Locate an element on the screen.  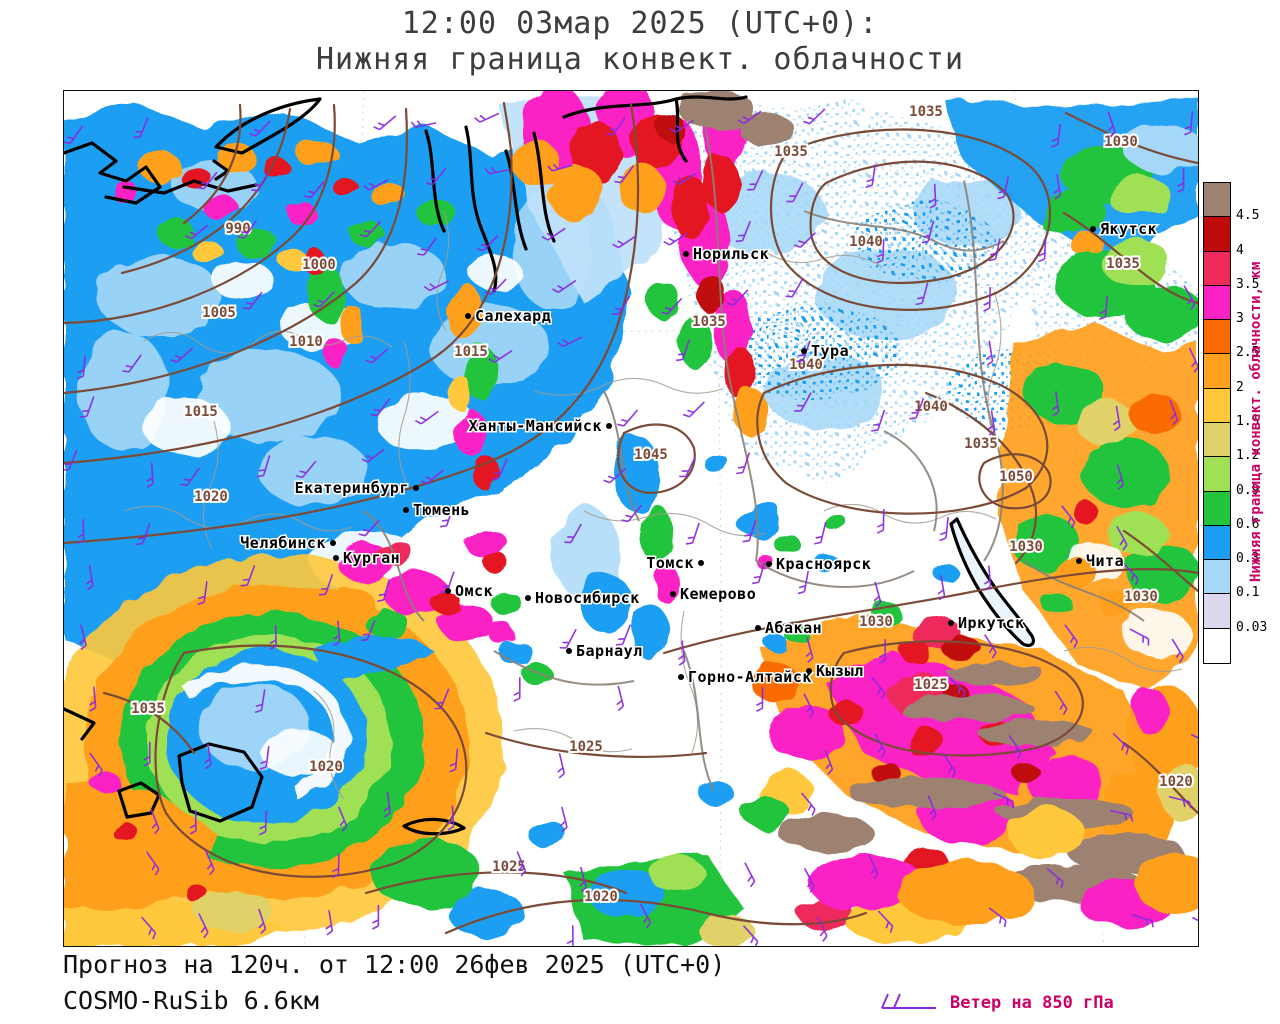
city-marker-Екатеринбург: Екатеринбург is located at coordinates (356, 488).